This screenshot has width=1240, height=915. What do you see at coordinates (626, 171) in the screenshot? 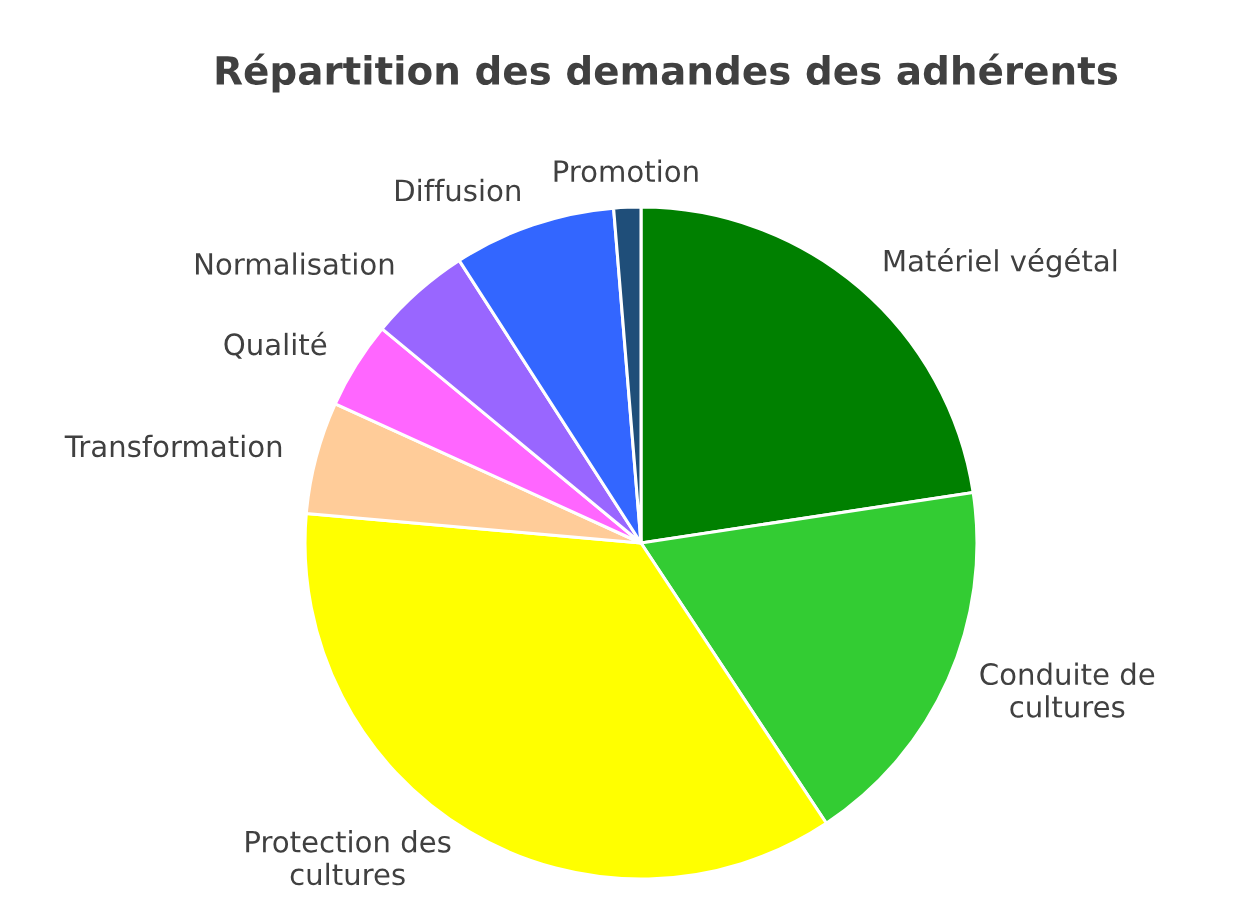
I see `slice-label: Promotion` at bounding box center [626, 171].